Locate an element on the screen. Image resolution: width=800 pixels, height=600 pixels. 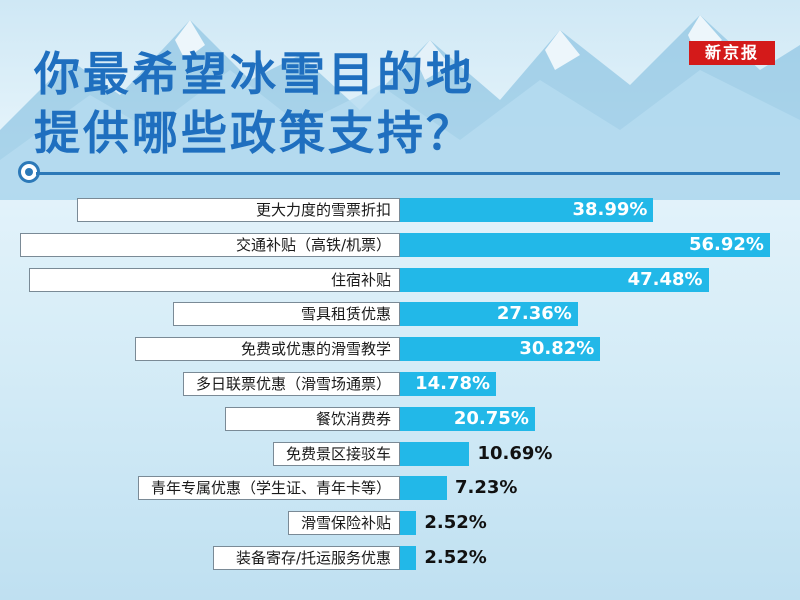
category-label: 滑雪保险补贴 is located at coordinates (344, 523).